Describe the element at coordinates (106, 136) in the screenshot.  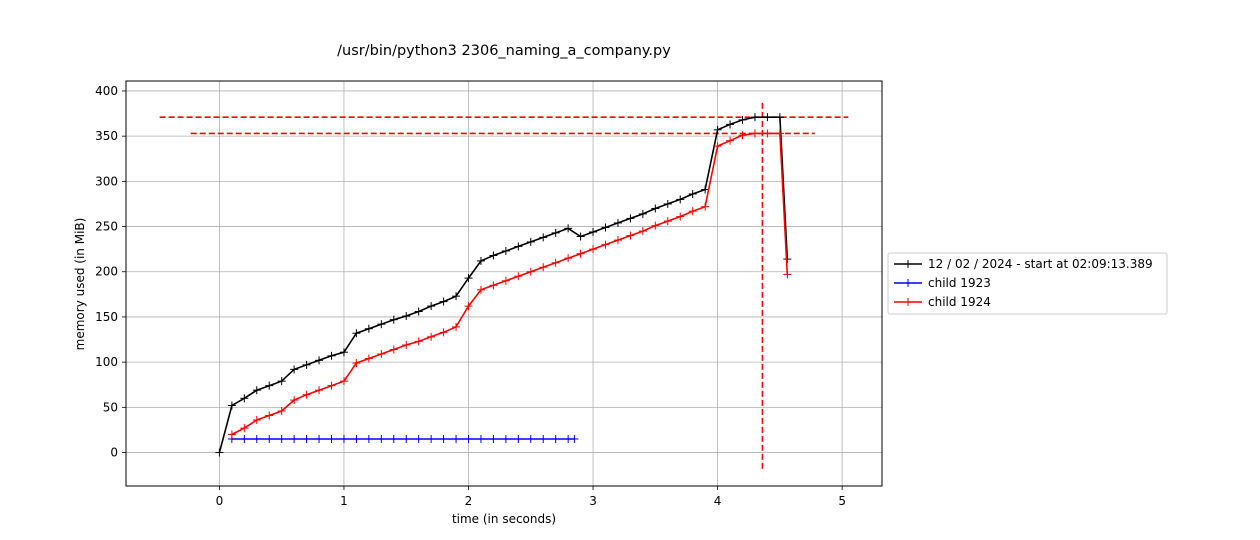
I see `y-tick-label: 350` at that location.